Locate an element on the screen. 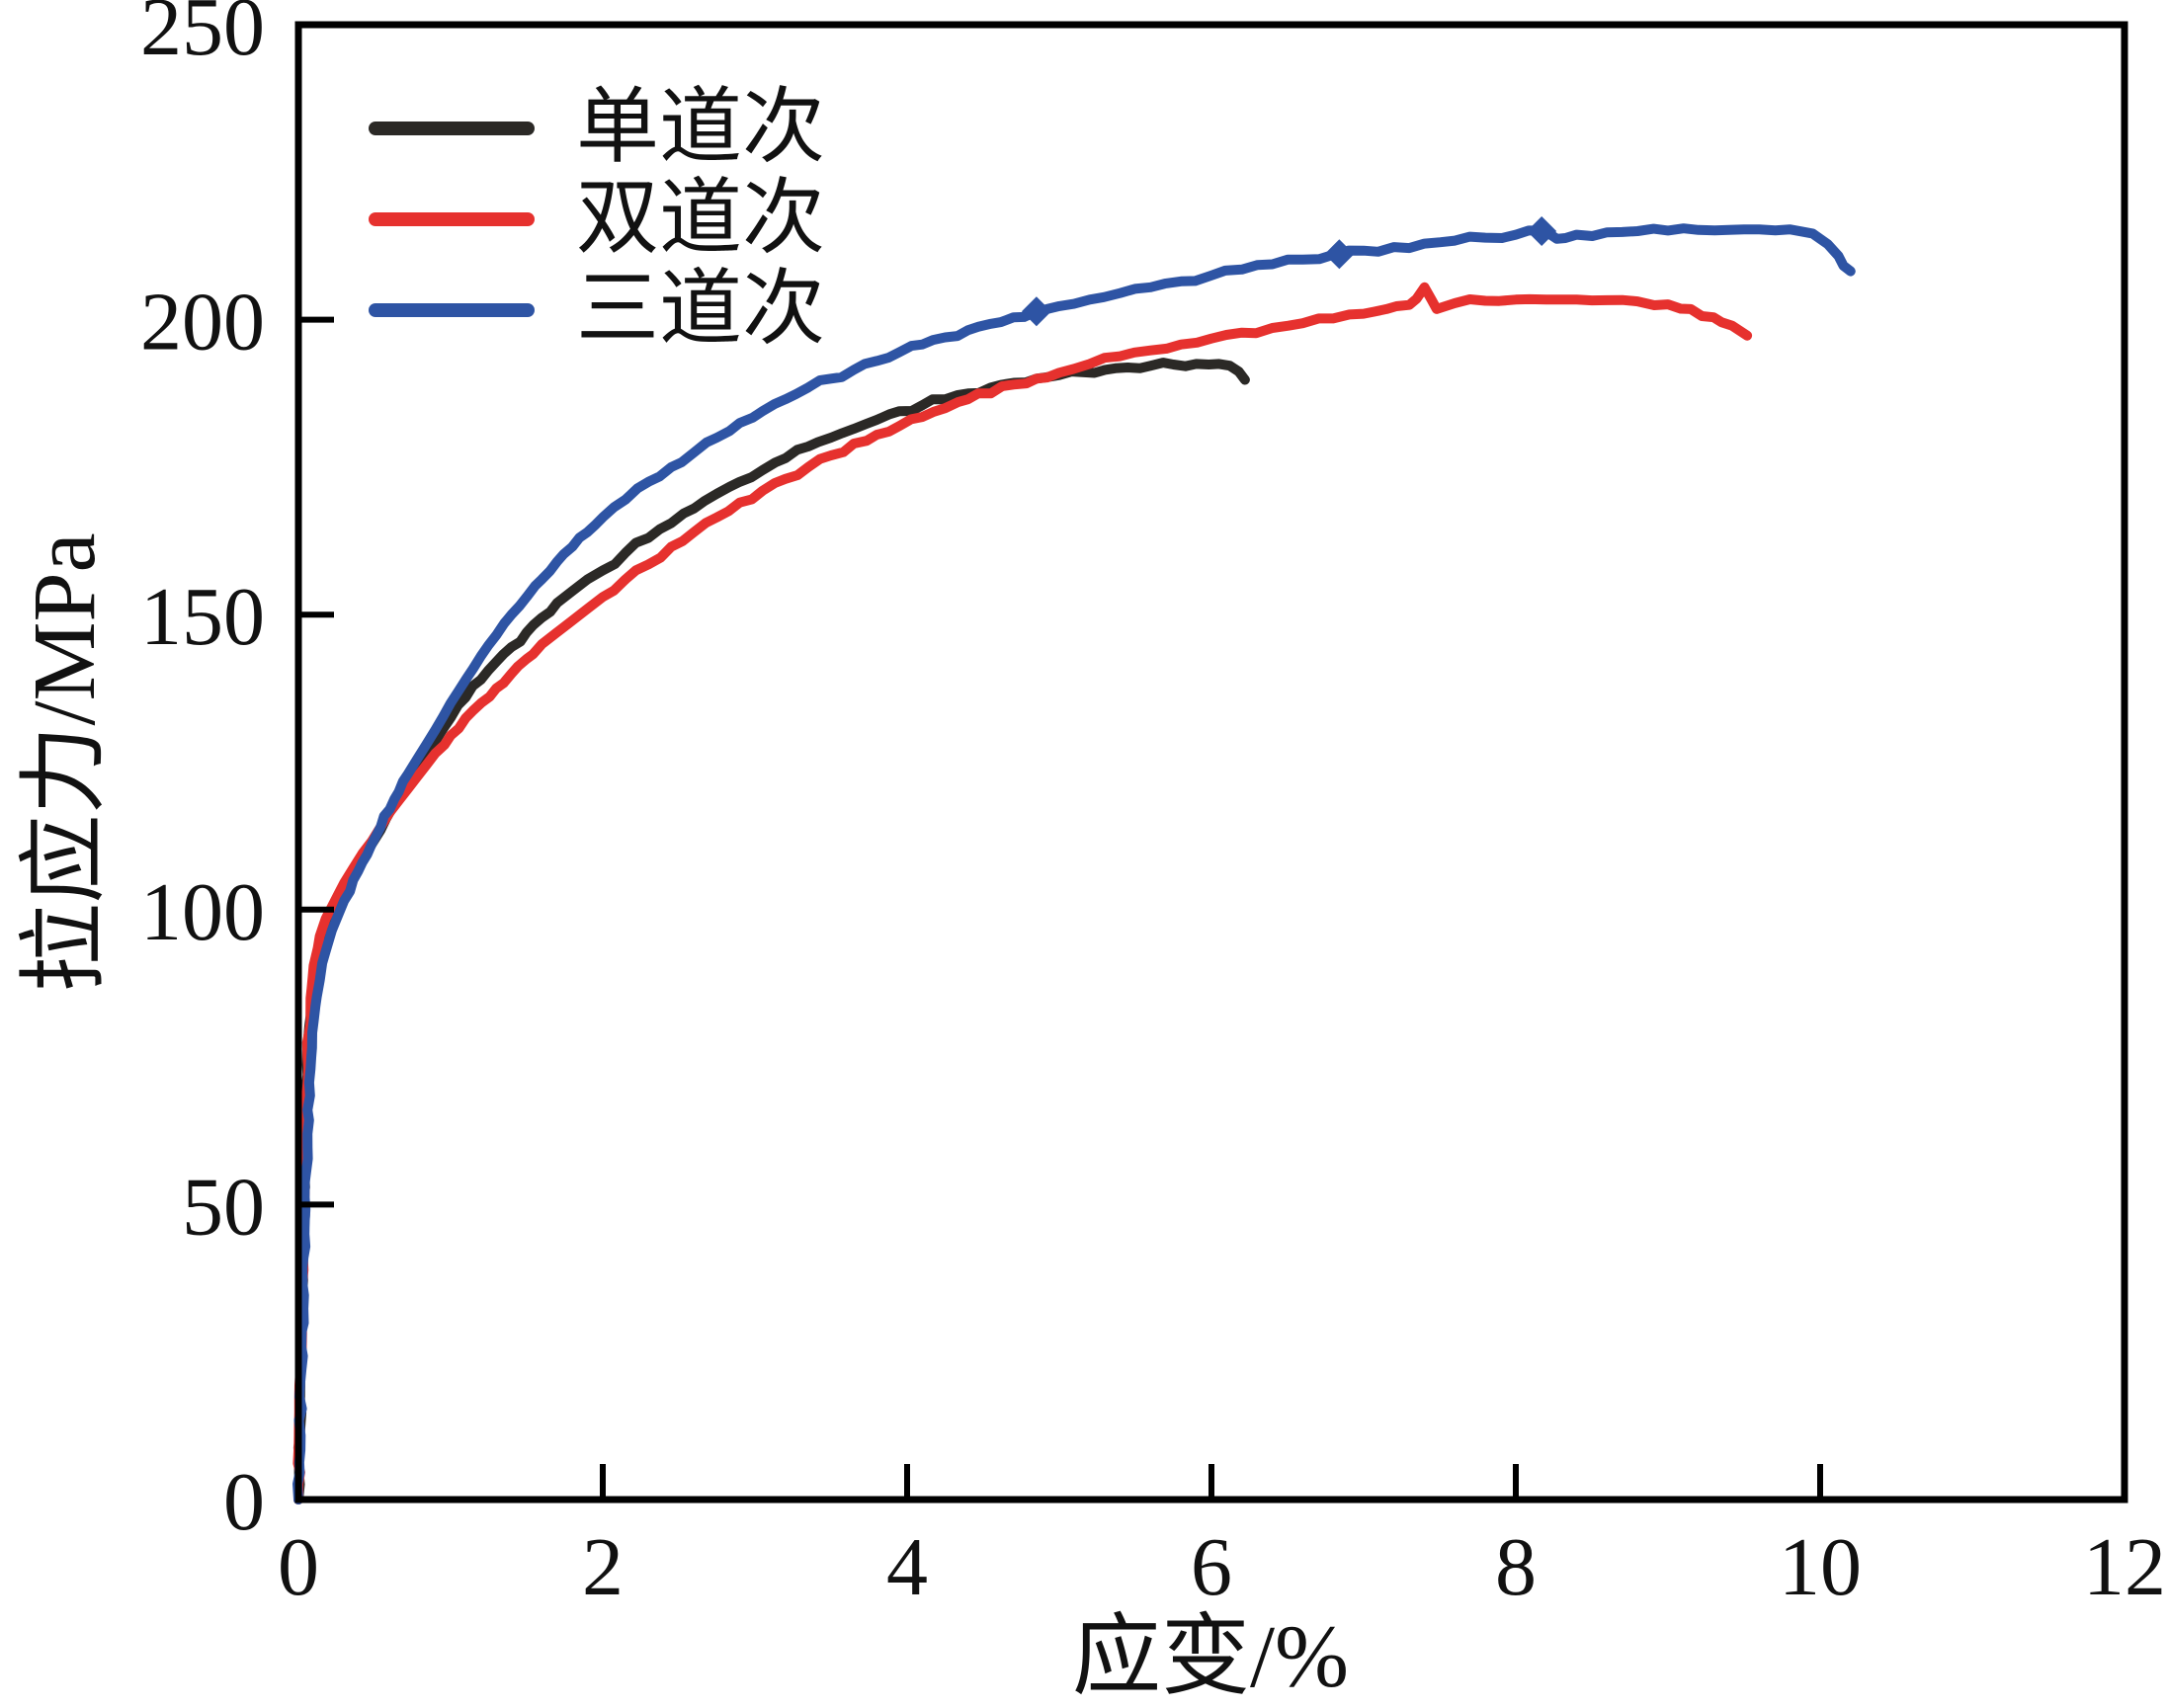  x-tick-label: 10 is located at coordinates (1821, 1567).